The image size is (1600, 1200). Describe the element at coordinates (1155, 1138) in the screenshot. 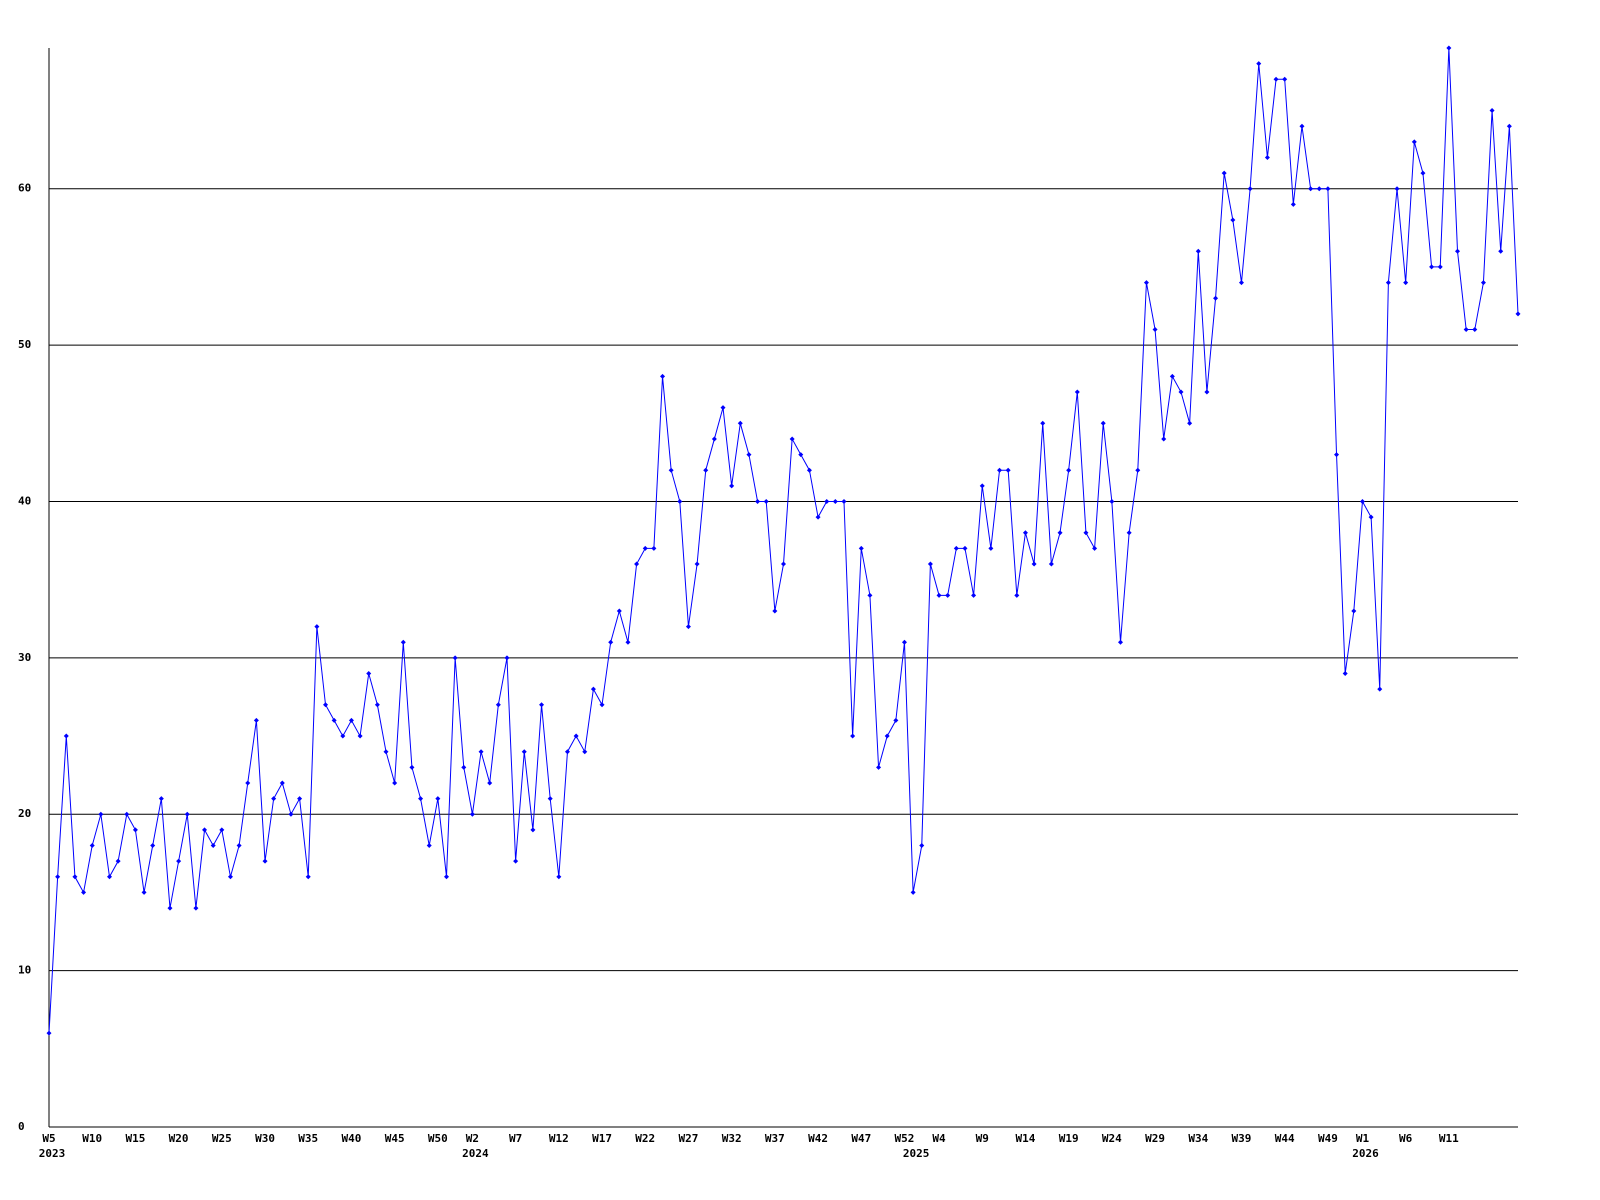

I see `x-tick-label: W29` at that location.